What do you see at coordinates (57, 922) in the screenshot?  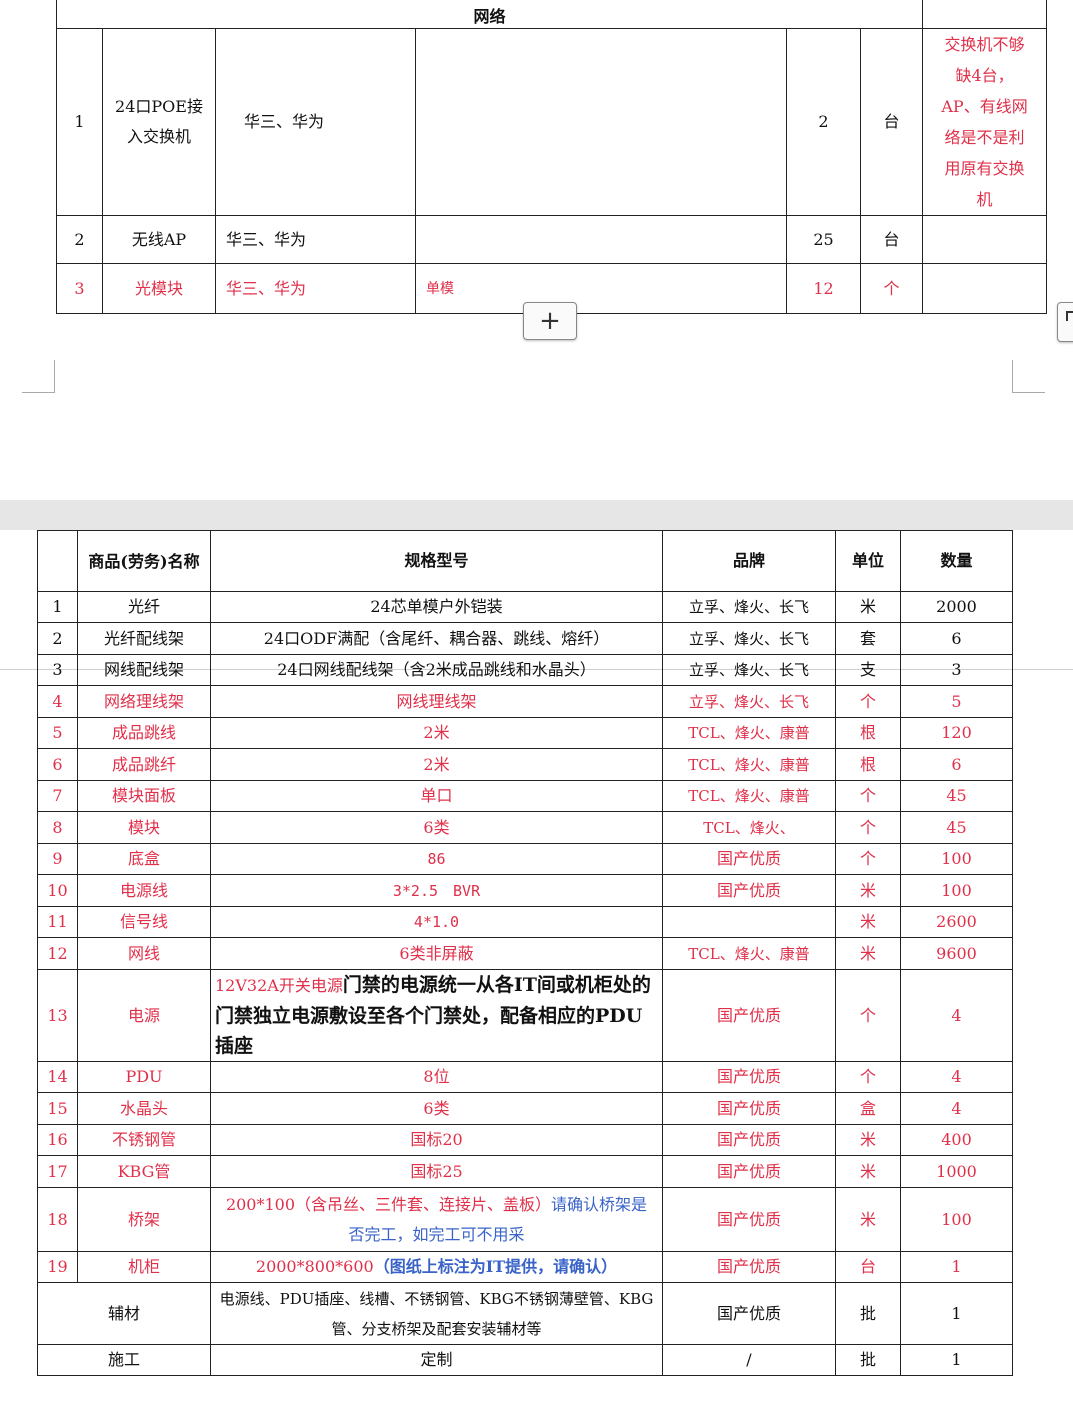 I see `row-number: 11` at bounding box center [57, 922].